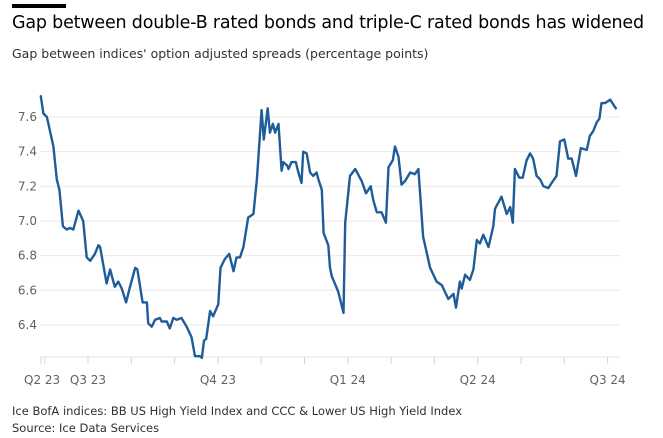 The width and height of the screenshot is (663, 438). What do you see at coordinates (27, 117) in the screenshot?
I see `y-tick-label: 7.6` at bounding box center [27, 117].